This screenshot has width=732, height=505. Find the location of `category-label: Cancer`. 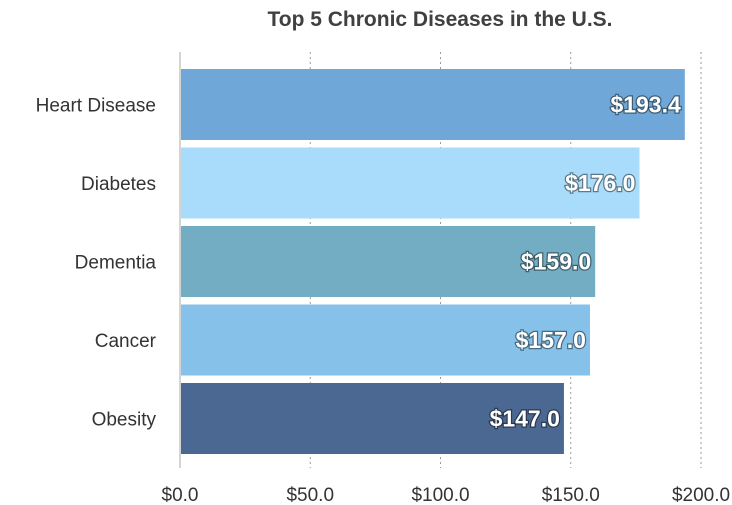

category-label: Cancer is located at coordinates (126, 341).